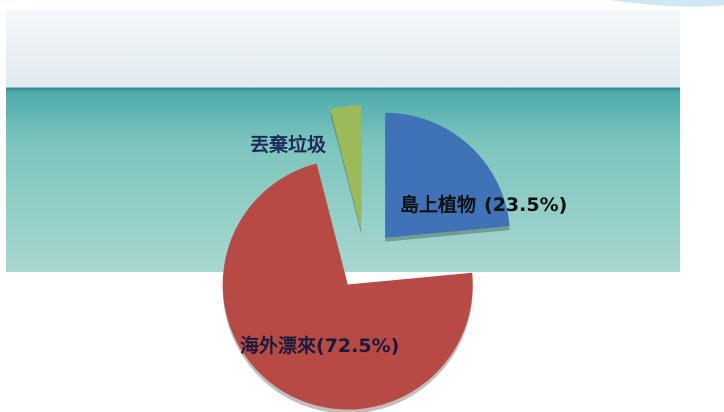  What do you see at coordinates (357, 346) in the screenshot?
I see `value-label: (72.5%)` at bounding box center [357, 346].